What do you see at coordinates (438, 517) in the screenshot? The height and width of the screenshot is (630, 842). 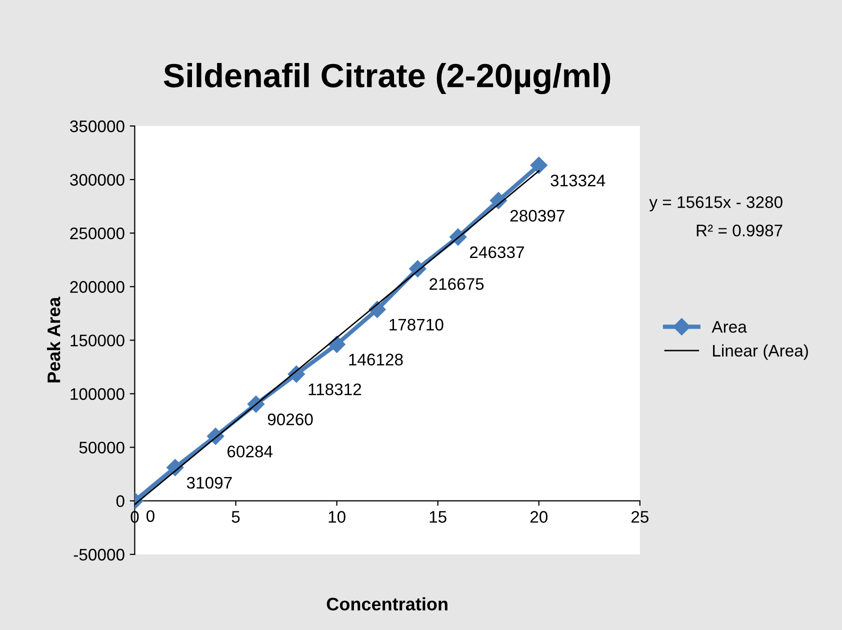 I see `x-tick-label: 15` at bounding box center [438, 517].